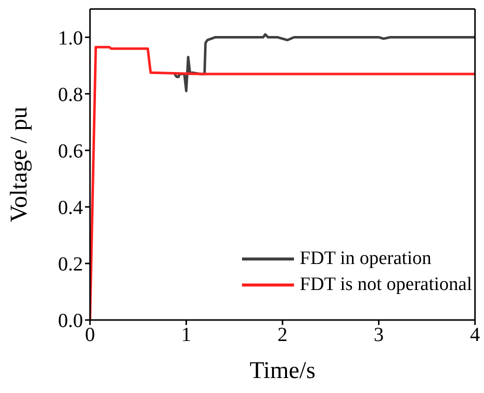  Describe the element at coordinates (379, 335) in the screenshot. I see `x-tick-label: 3` at that location.